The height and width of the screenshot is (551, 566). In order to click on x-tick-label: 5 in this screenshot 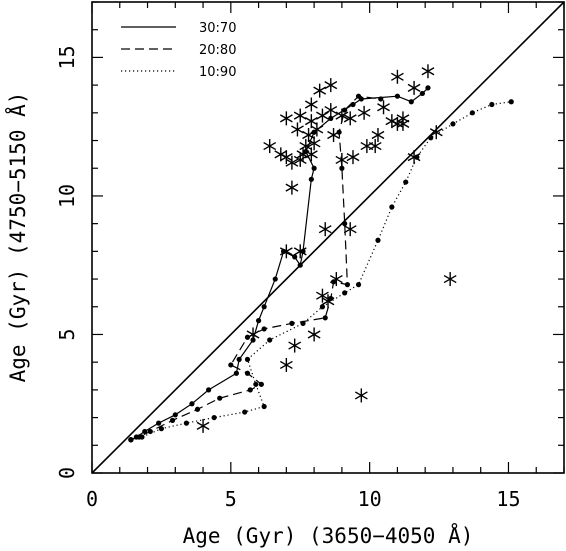, I will do `click(231, 499)`.